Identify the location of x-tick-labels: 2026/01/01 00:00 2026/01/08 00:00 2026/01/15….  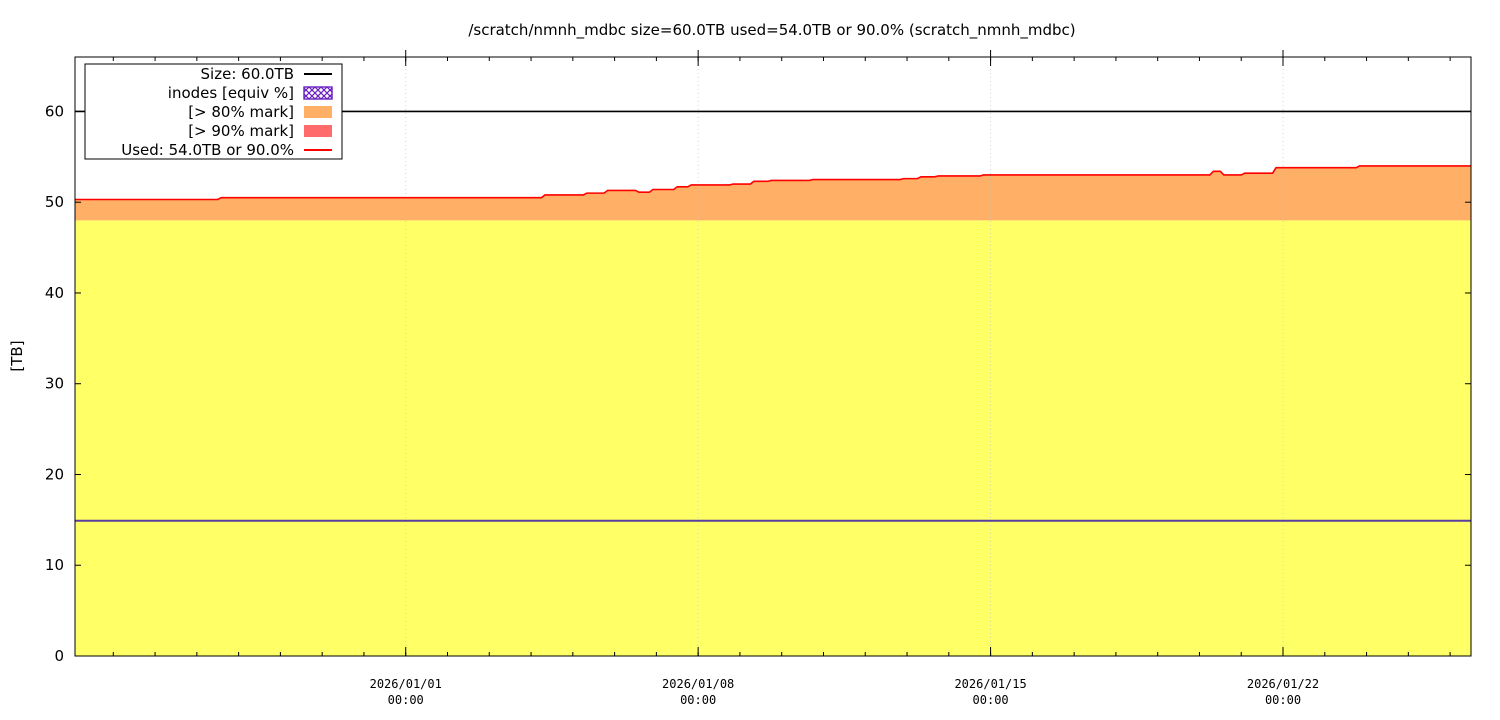
(845, 692).